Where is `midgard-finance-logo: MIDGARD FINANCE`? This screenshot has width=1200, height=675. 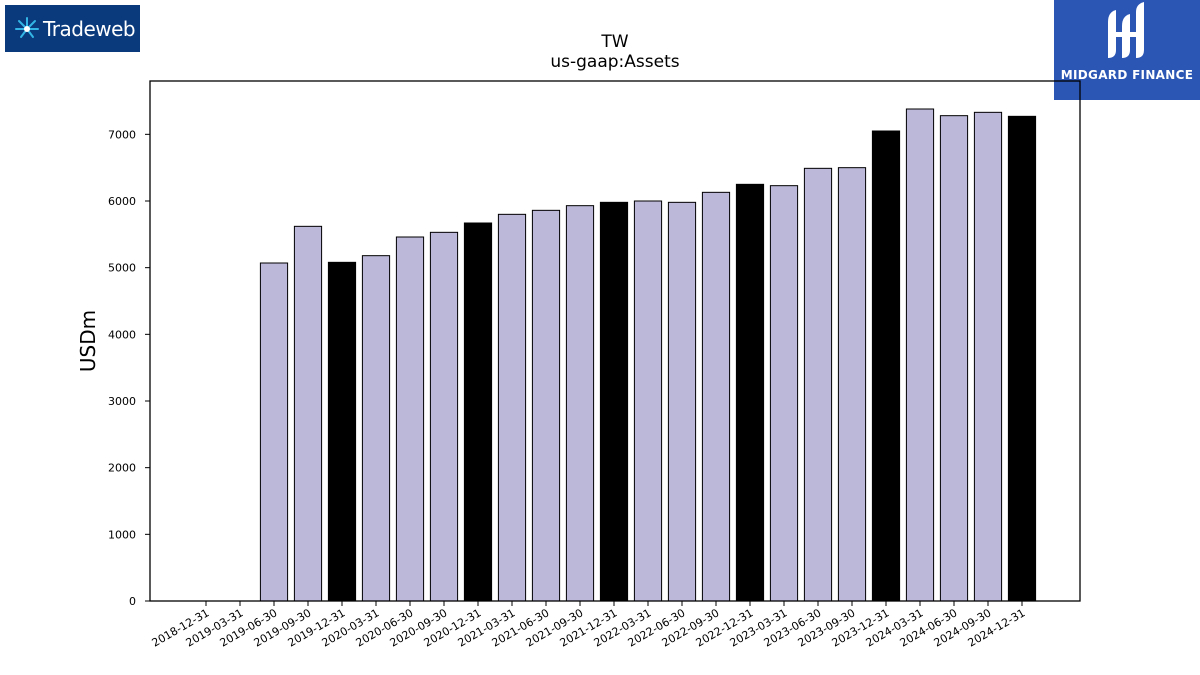 midgard-finance-logo: MIDGARD FINANCE is located at coordinates (1127, 50).